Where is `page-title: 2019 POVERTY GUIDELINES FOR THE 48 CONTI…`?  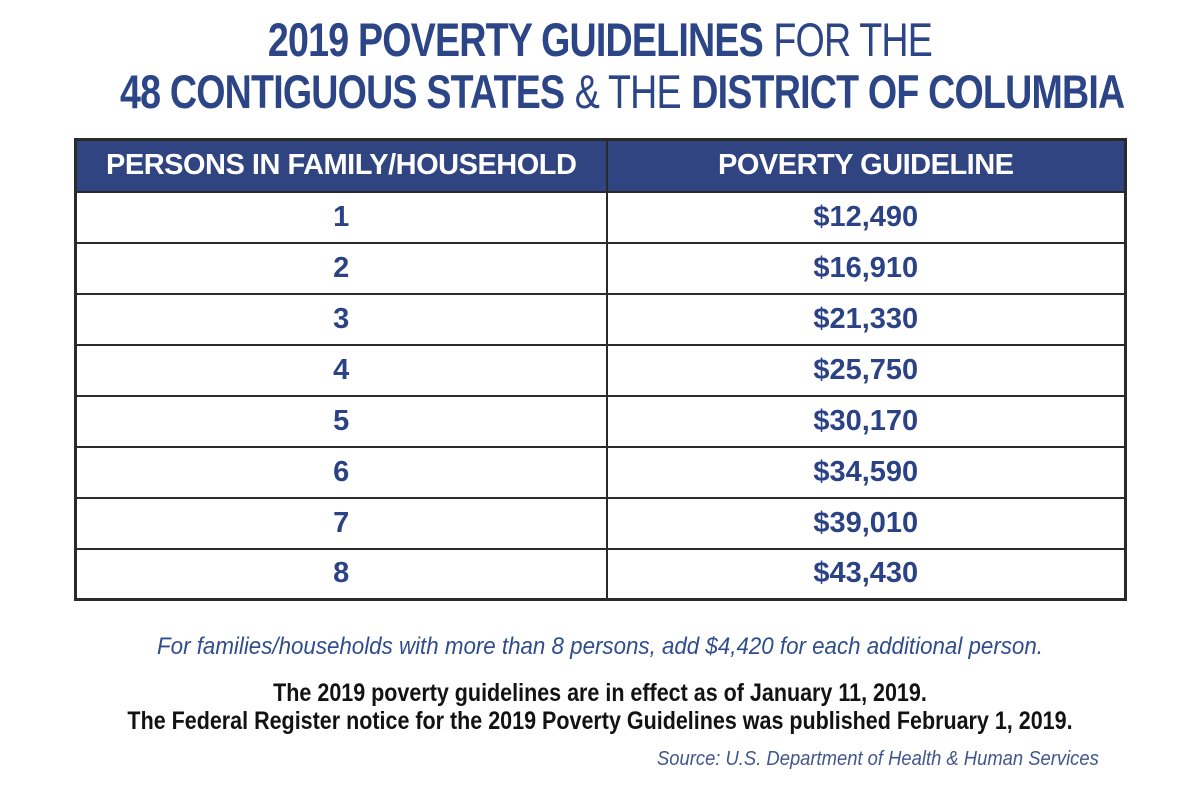
page-title: 2019 POVERTY GUIDELINES FOR THE 48 CONTI… is located at coordinates (622, 66).